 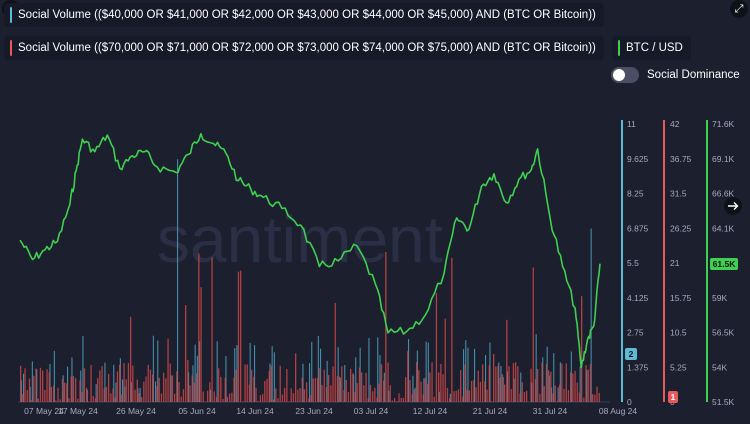 What do you see at coordinates (678, 367) in the screenshot?
I see `y-tick-label: 5.25` at bounding box center [678, 367].